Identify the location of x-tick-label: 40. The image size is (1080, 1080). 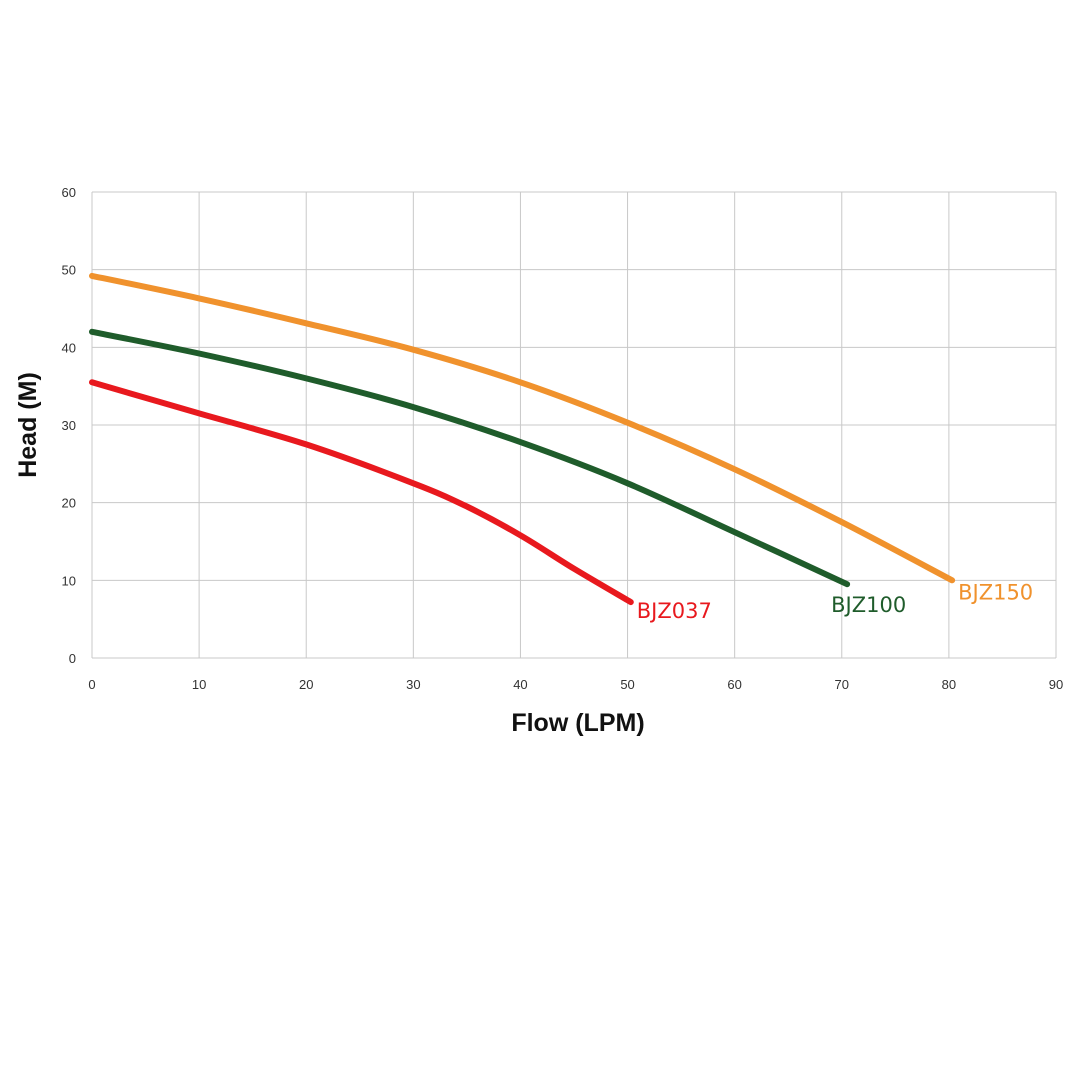
(520, 684).